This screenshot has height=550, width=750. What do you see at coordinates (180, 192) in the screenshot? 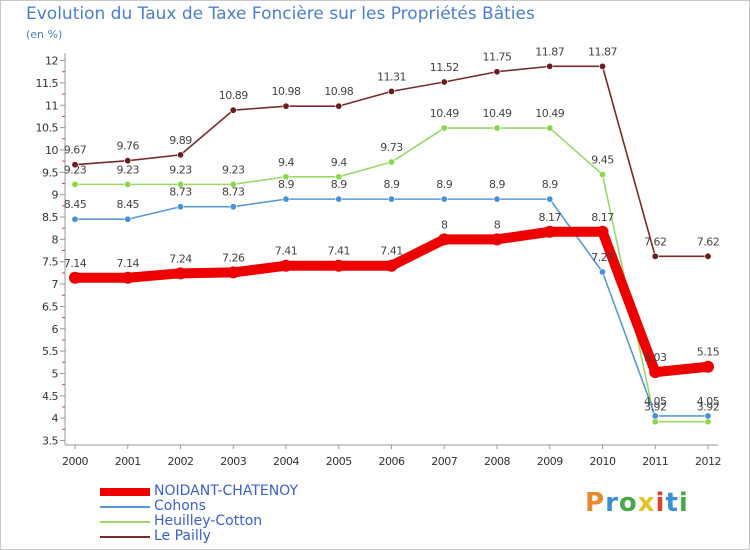
I see `data-label: 8.73` at bounding box center [180, 192].